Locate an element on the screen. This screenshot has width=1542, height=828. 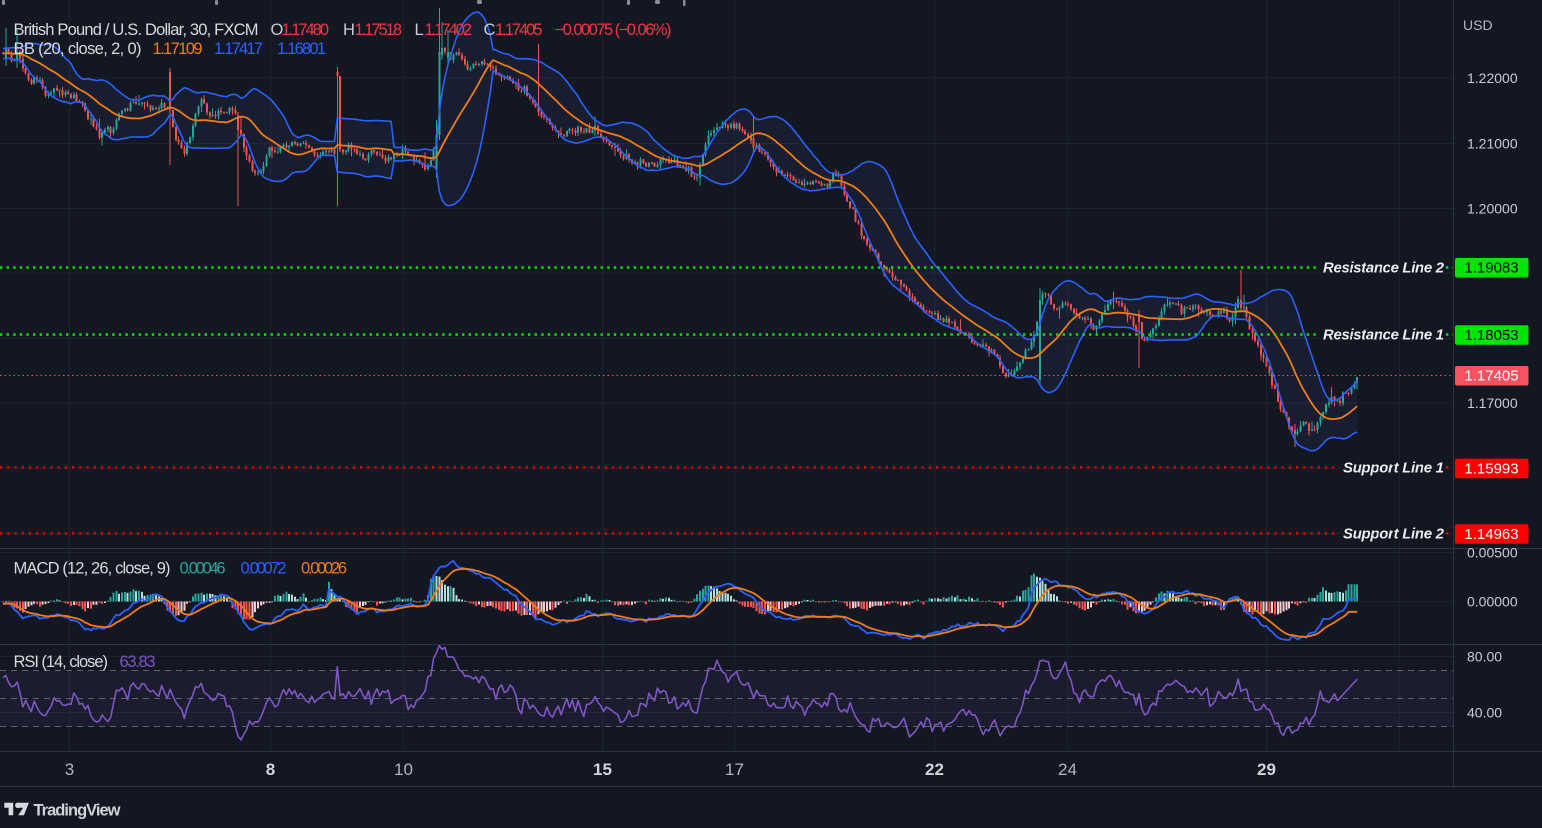
svg-text: 29 is located at coordinates (1266, 769).